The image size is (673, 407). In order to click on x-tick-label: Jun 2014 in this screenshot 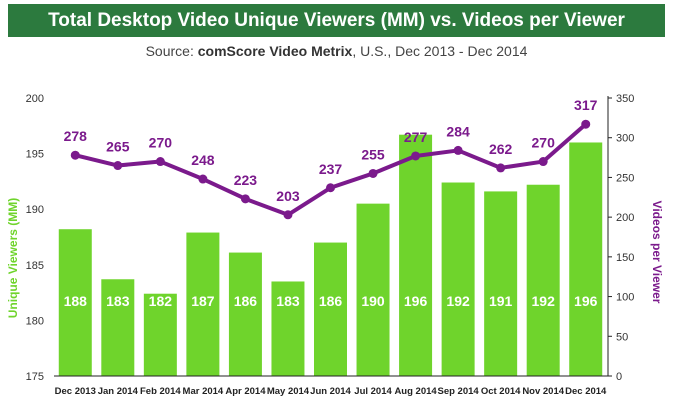, I will do `click(330, 391)`.